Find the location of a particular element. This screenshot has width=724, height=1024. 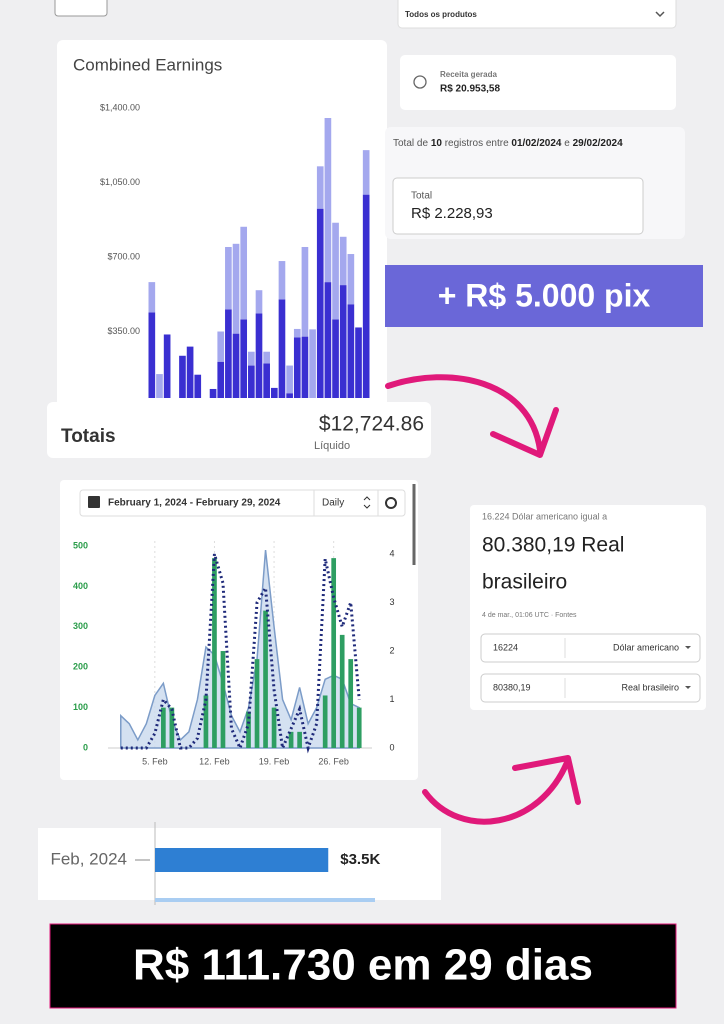

records-middle: registros entre is located at coordinates (477, 143).